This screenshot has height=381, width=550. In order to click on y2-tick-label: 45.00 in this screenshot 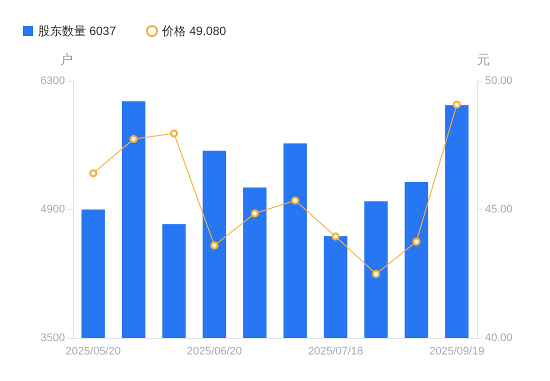, I will do `click(499, 210)`.